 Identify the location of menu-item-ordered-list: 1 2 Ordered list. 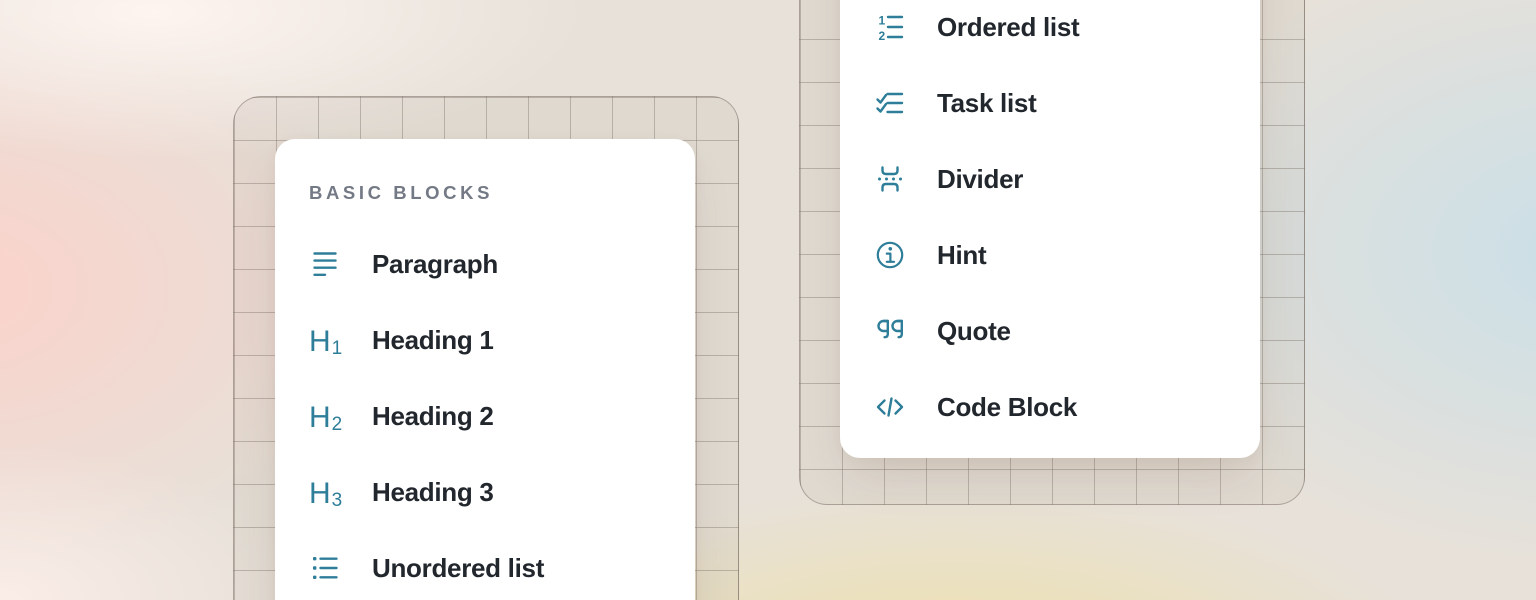
(1057, 32).